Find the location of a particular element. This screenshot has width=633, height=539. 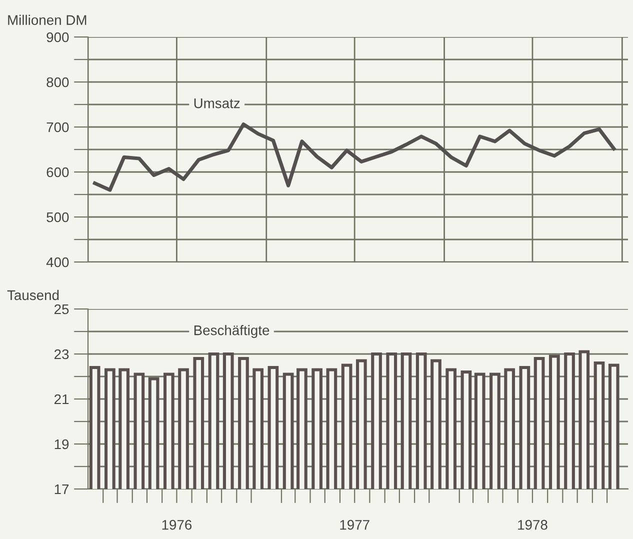

y-tick-label: 19 is located at coordinates (61, 444).